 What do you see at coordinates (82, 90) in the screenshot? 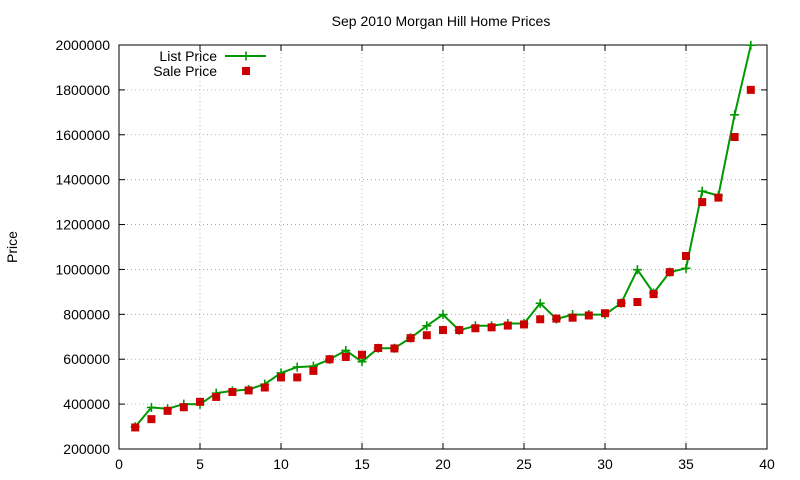
I see `y-tick-label: 1800000` at bounding box center [82, 90].